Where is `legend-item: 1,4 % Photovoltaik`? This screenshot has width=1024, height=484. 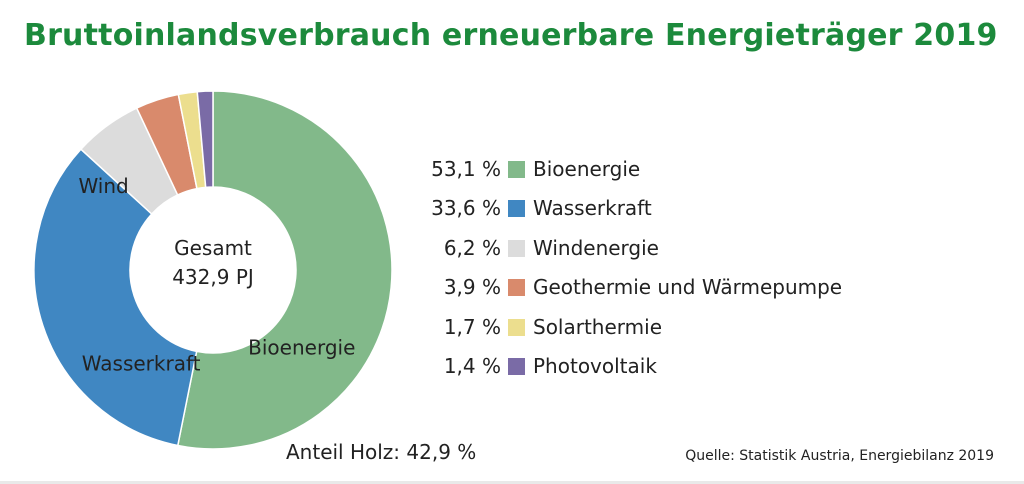
legend-item: 1,4 % Photovoltaik is located at coordinates (623, 366).